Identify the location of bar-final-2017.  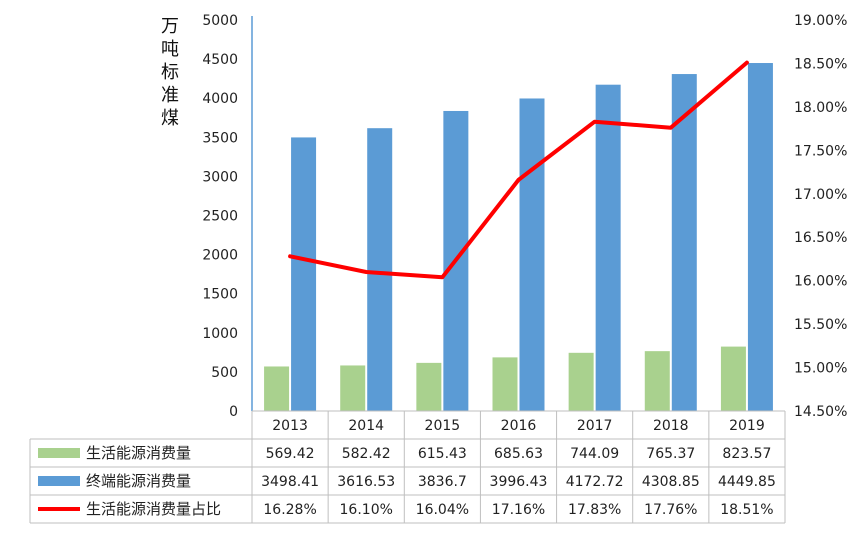
(608, 247).